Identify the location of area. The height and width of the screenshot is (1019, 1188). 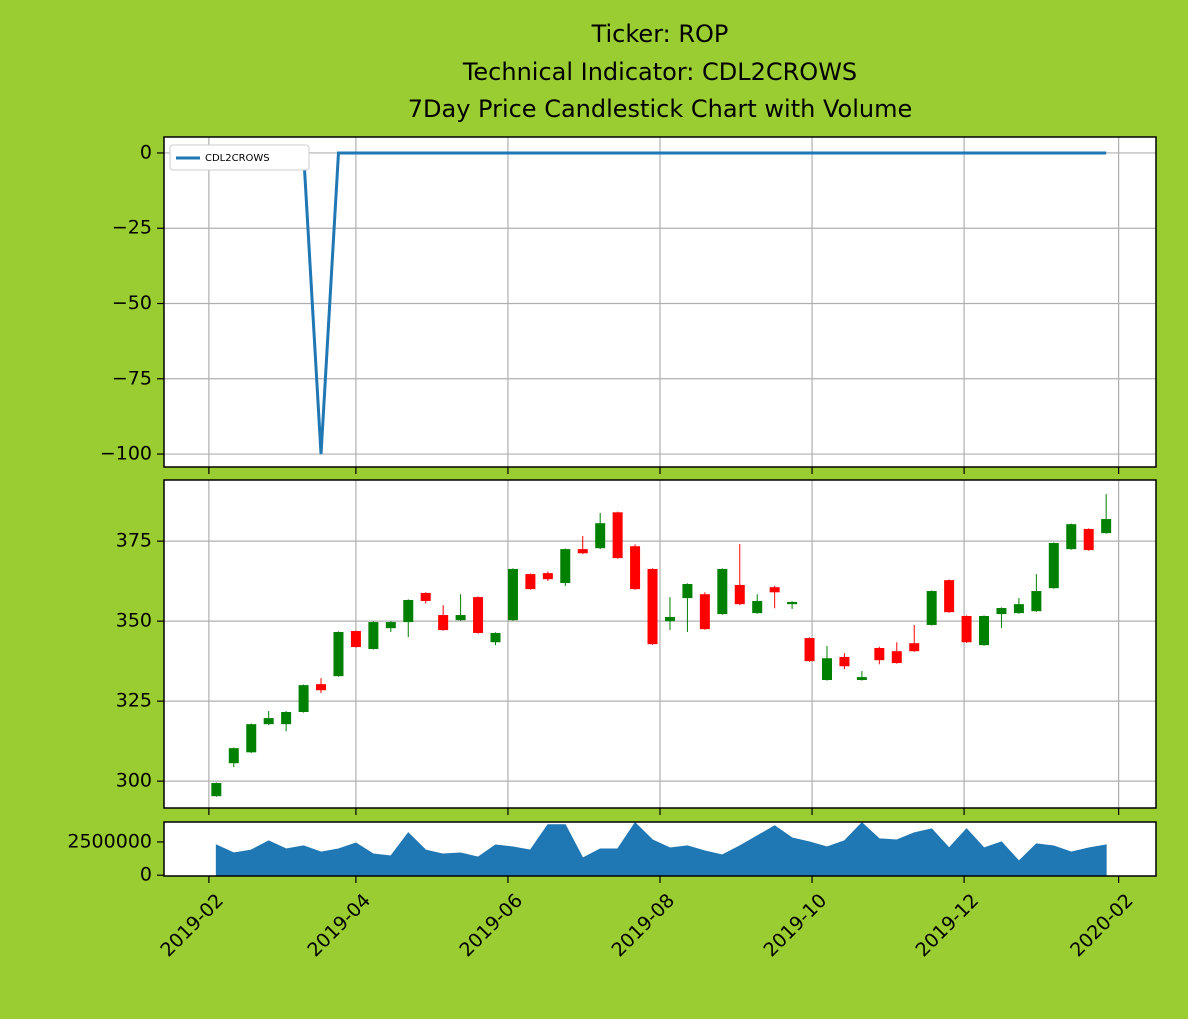
(661, 849).